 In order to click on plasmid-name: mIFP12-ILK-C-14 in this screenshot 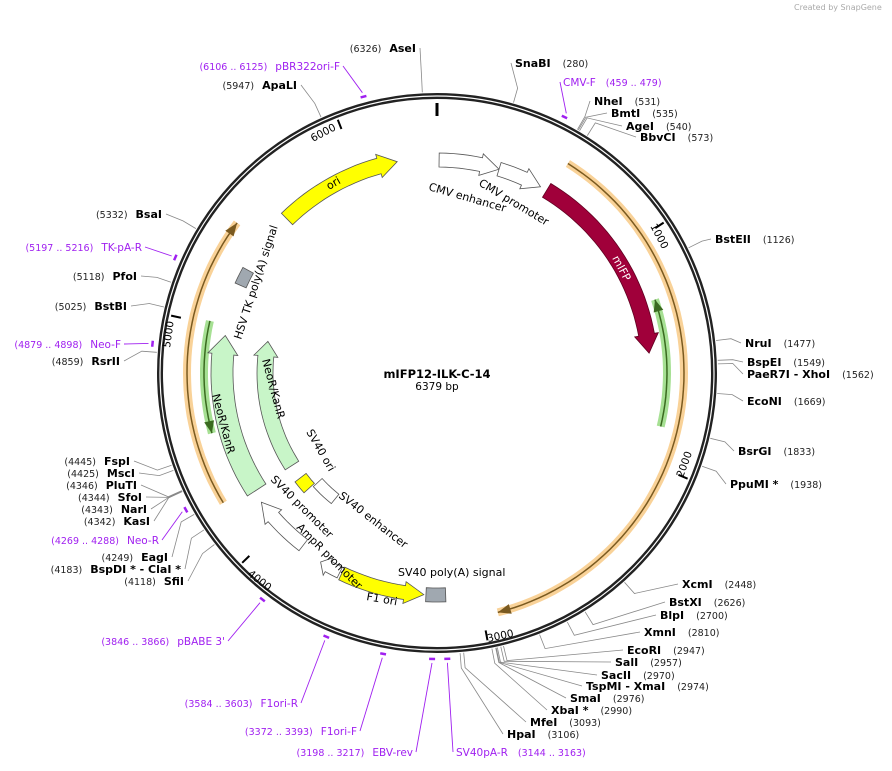, I will do `click(436, 374)`.